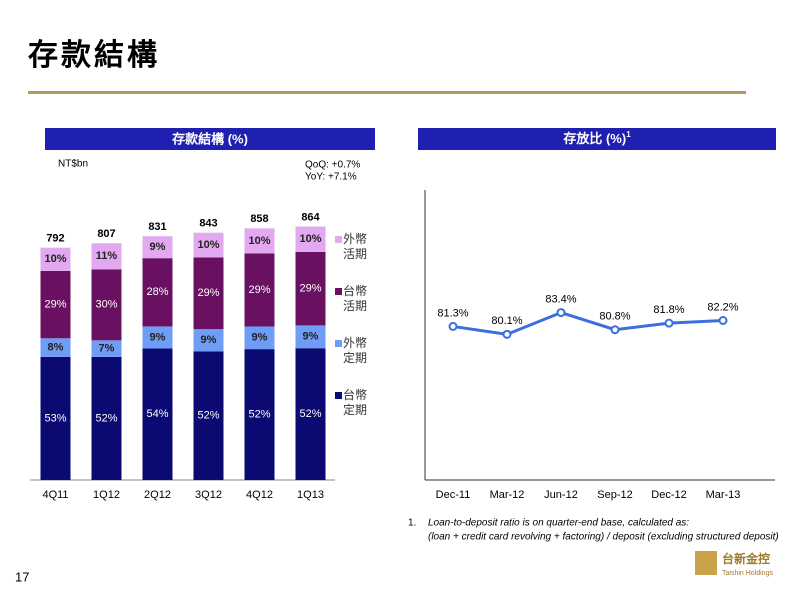 The width and height of the screenshot is (800, 600). I want to click on value-label: 81.8%, so click(668, 310).